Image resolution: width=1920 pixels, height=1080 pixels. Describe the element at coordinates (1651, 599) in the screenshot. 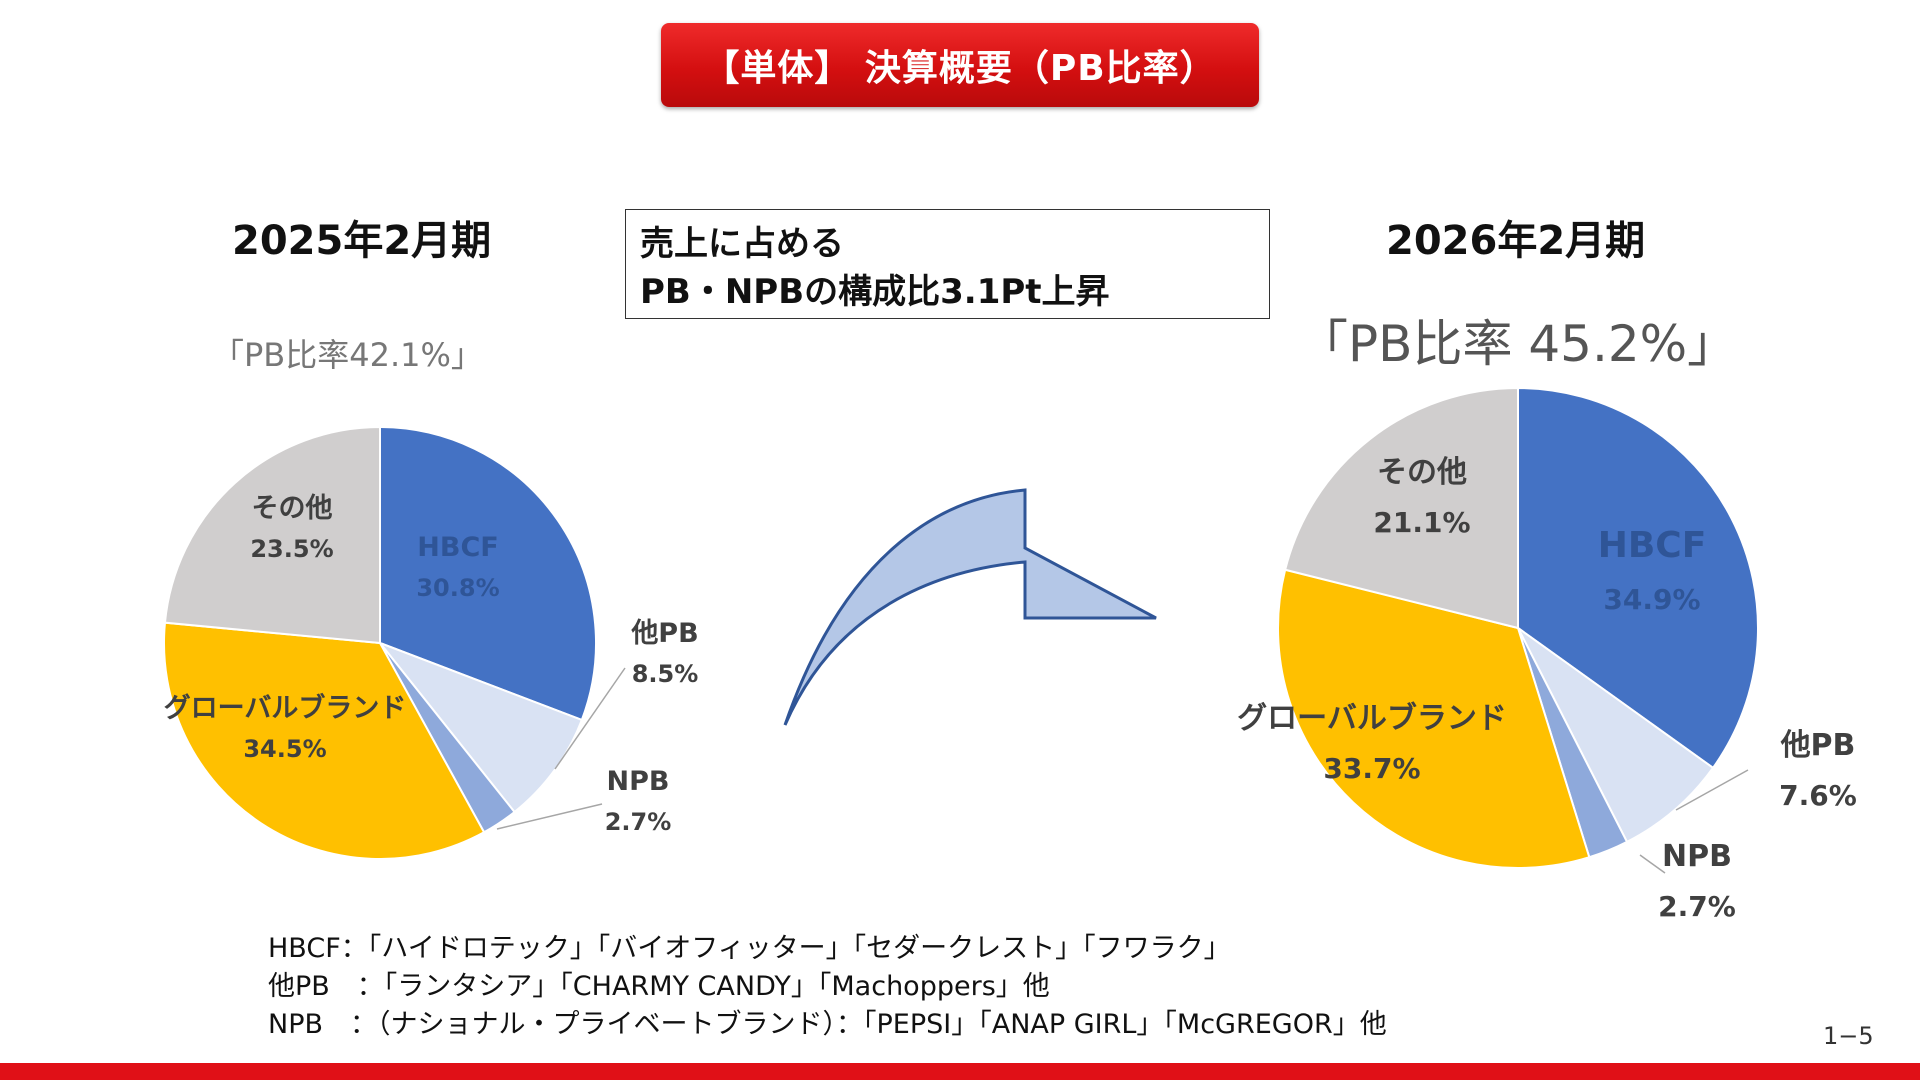

I see `slice-value-label-hbcf: 34.9%` at that location.